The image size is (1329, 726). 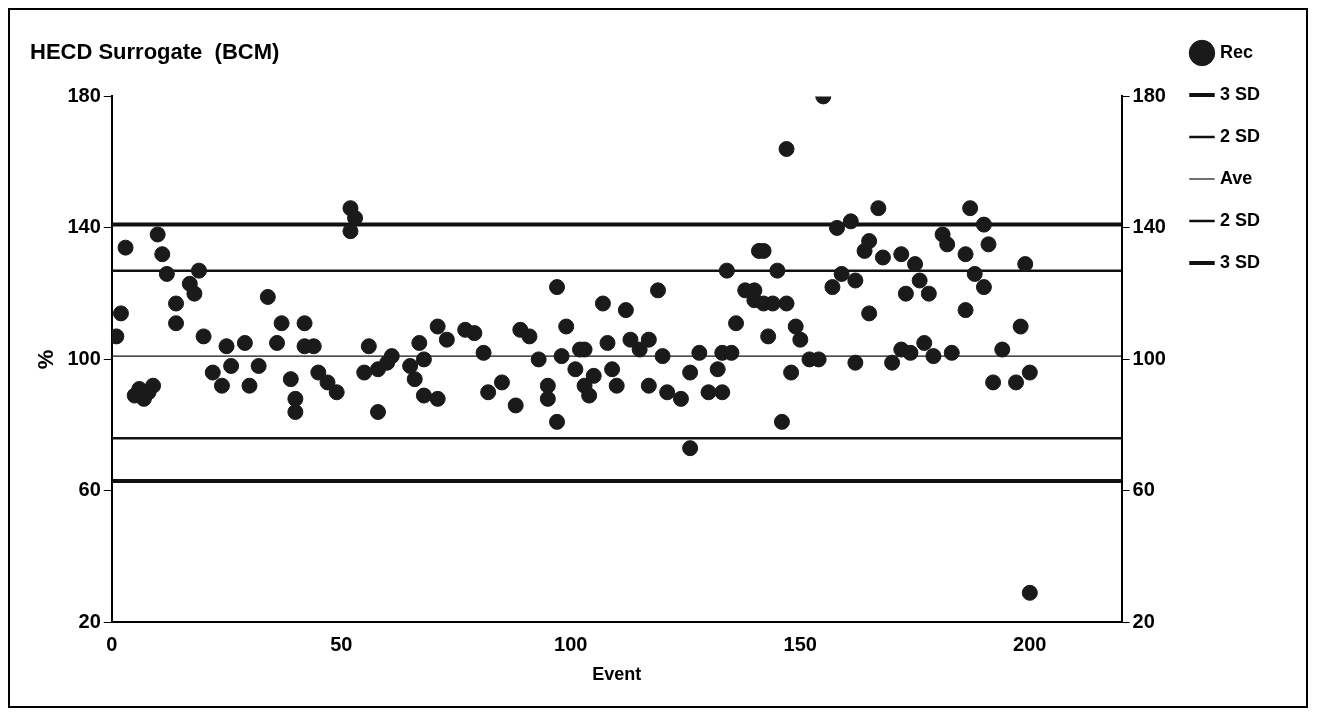 I want to click on y2-tick-label: 60, so click(x=1143, y=489).